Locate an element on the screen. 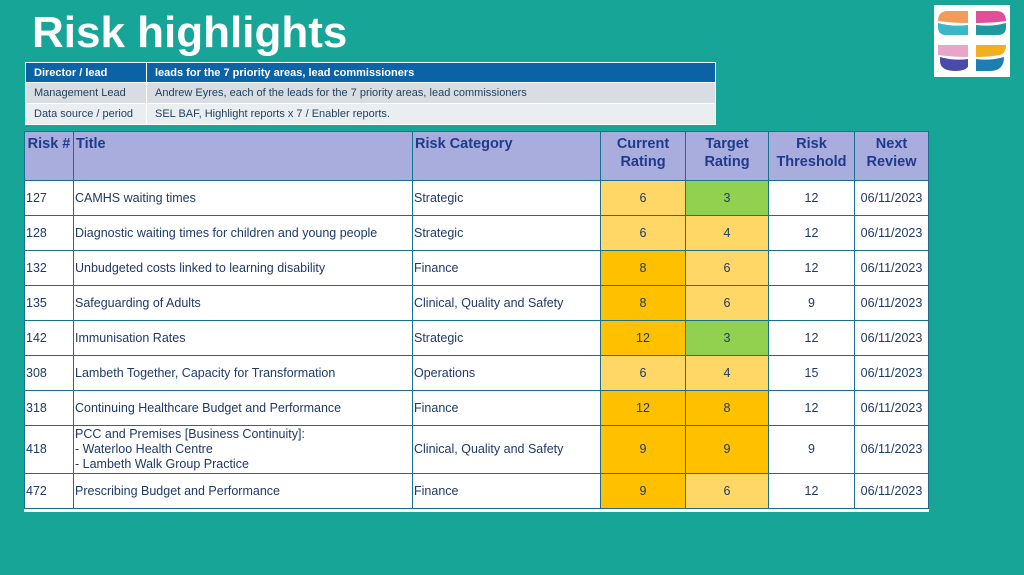  header-risk-threshold: Risk Threshold is located at coordinates (811, 156).